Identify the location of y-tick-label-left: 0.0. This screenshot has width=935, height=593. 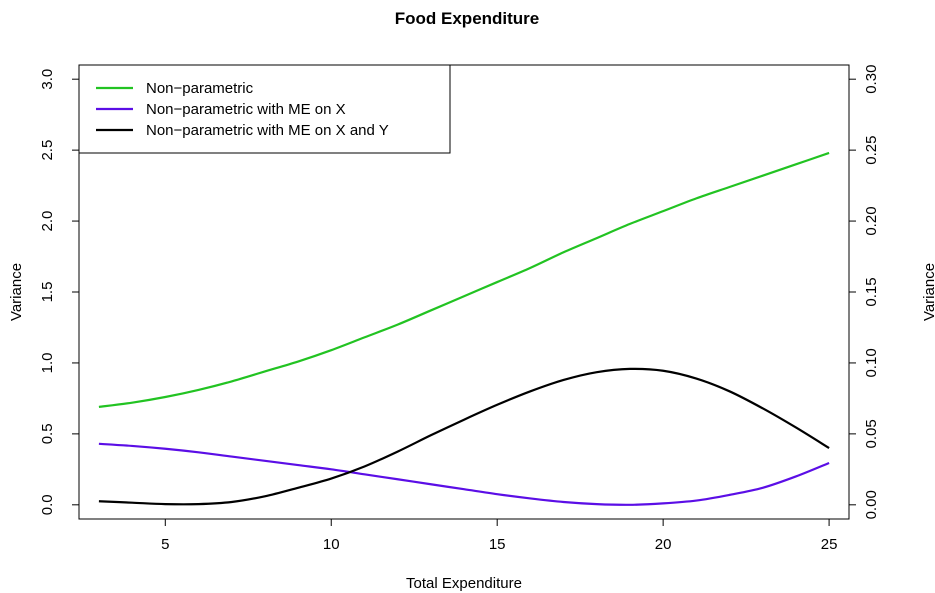
(47, 504).